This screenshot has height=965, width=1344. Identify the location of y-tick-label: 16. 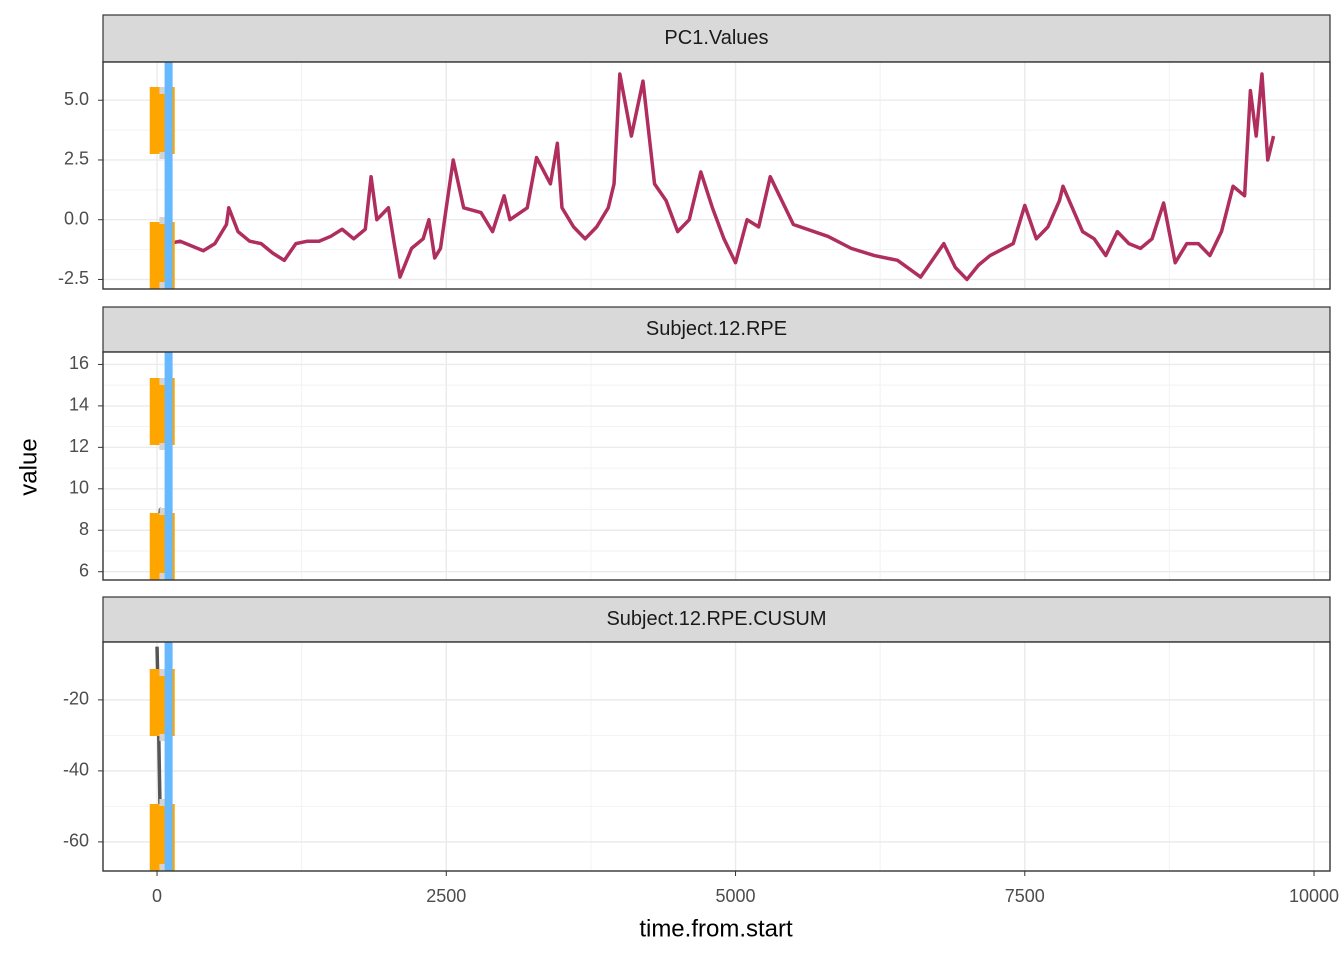
(79, 363).